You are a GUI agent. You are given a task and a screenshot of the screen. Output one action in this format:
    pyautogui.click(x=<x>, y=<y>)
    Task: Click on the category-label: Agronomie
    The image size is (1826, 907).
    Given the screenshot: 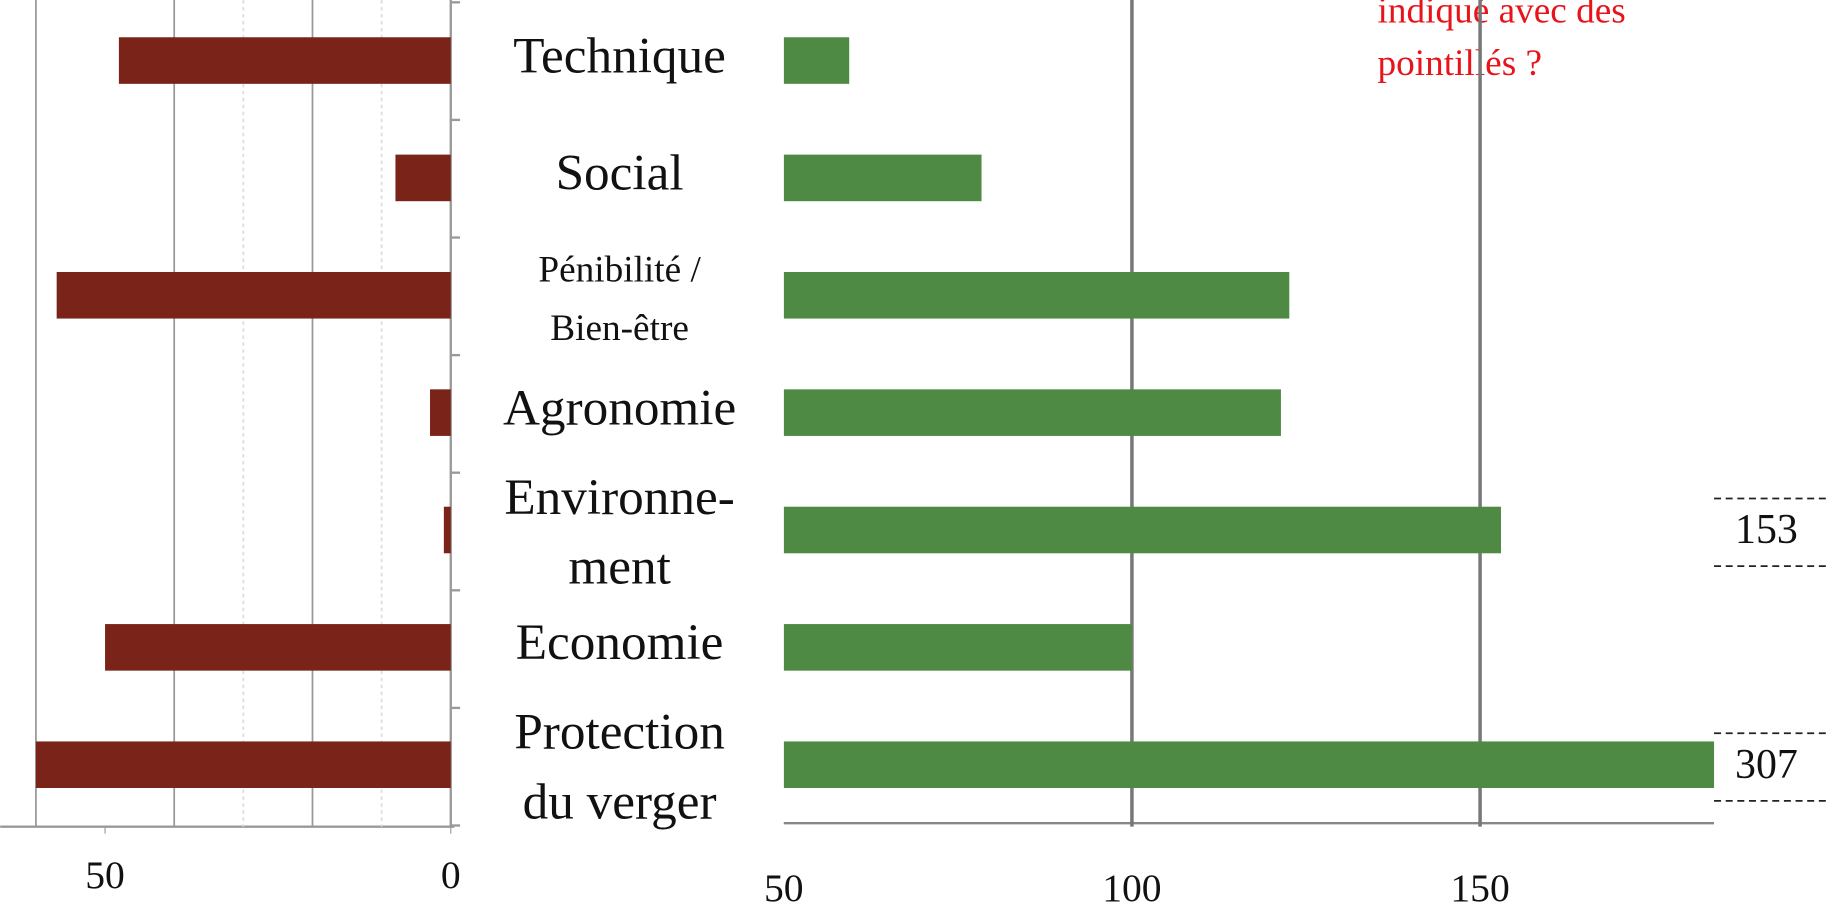 What is the action you would take?
    pyautogui.click(x=619, y=407)
    